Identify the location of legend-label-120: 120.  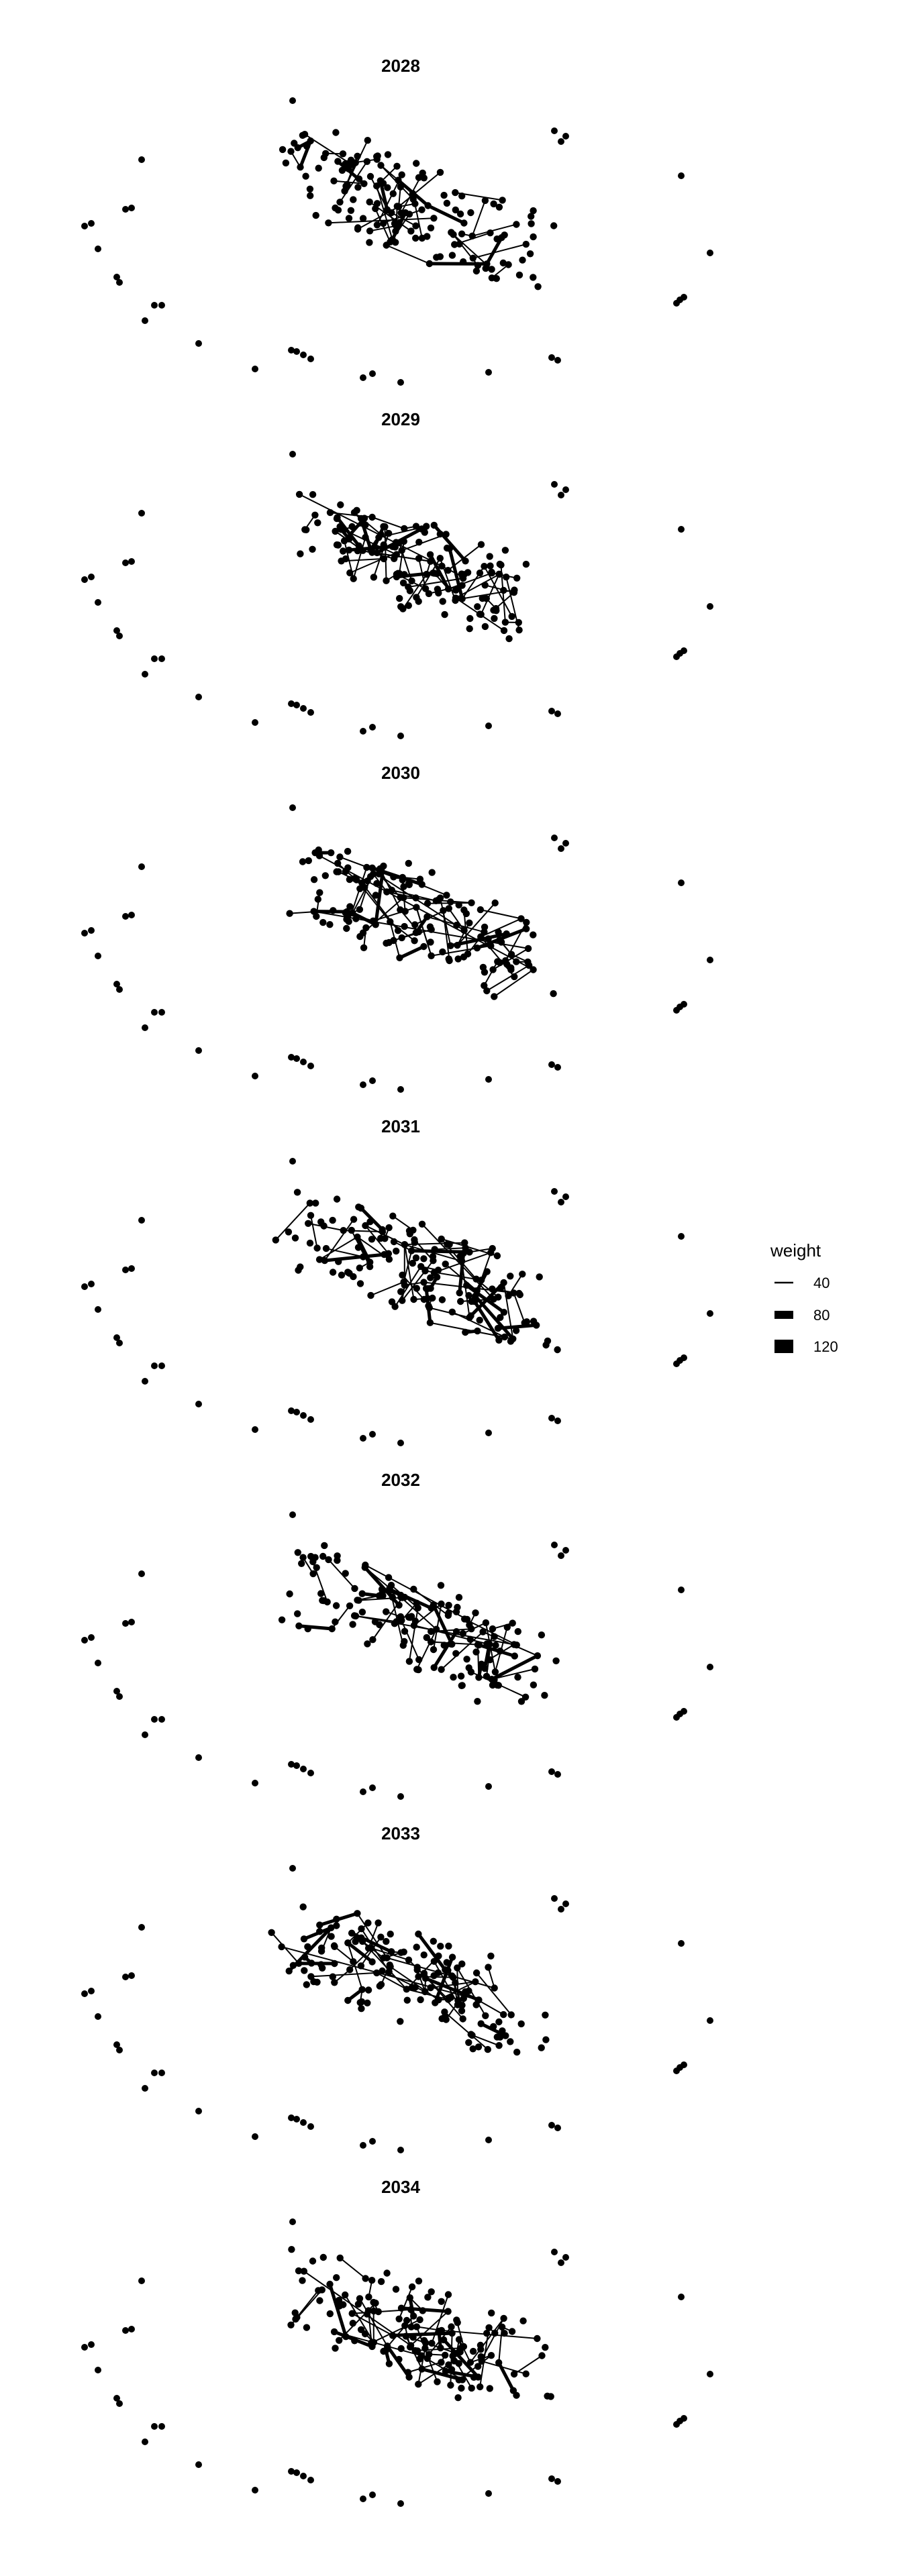
(825, 1346).